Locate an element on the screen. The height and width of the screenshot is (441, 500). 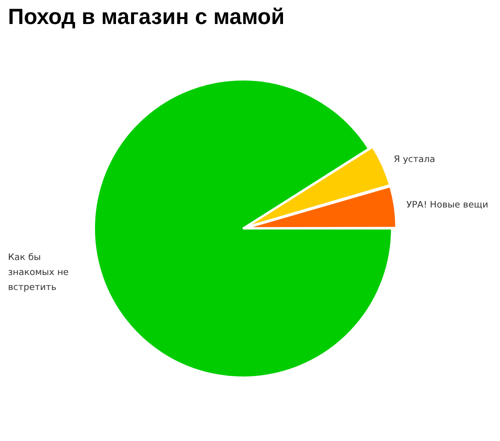
slice-label: Как бы знакомых не встретить is located at coordinates (39, 273).